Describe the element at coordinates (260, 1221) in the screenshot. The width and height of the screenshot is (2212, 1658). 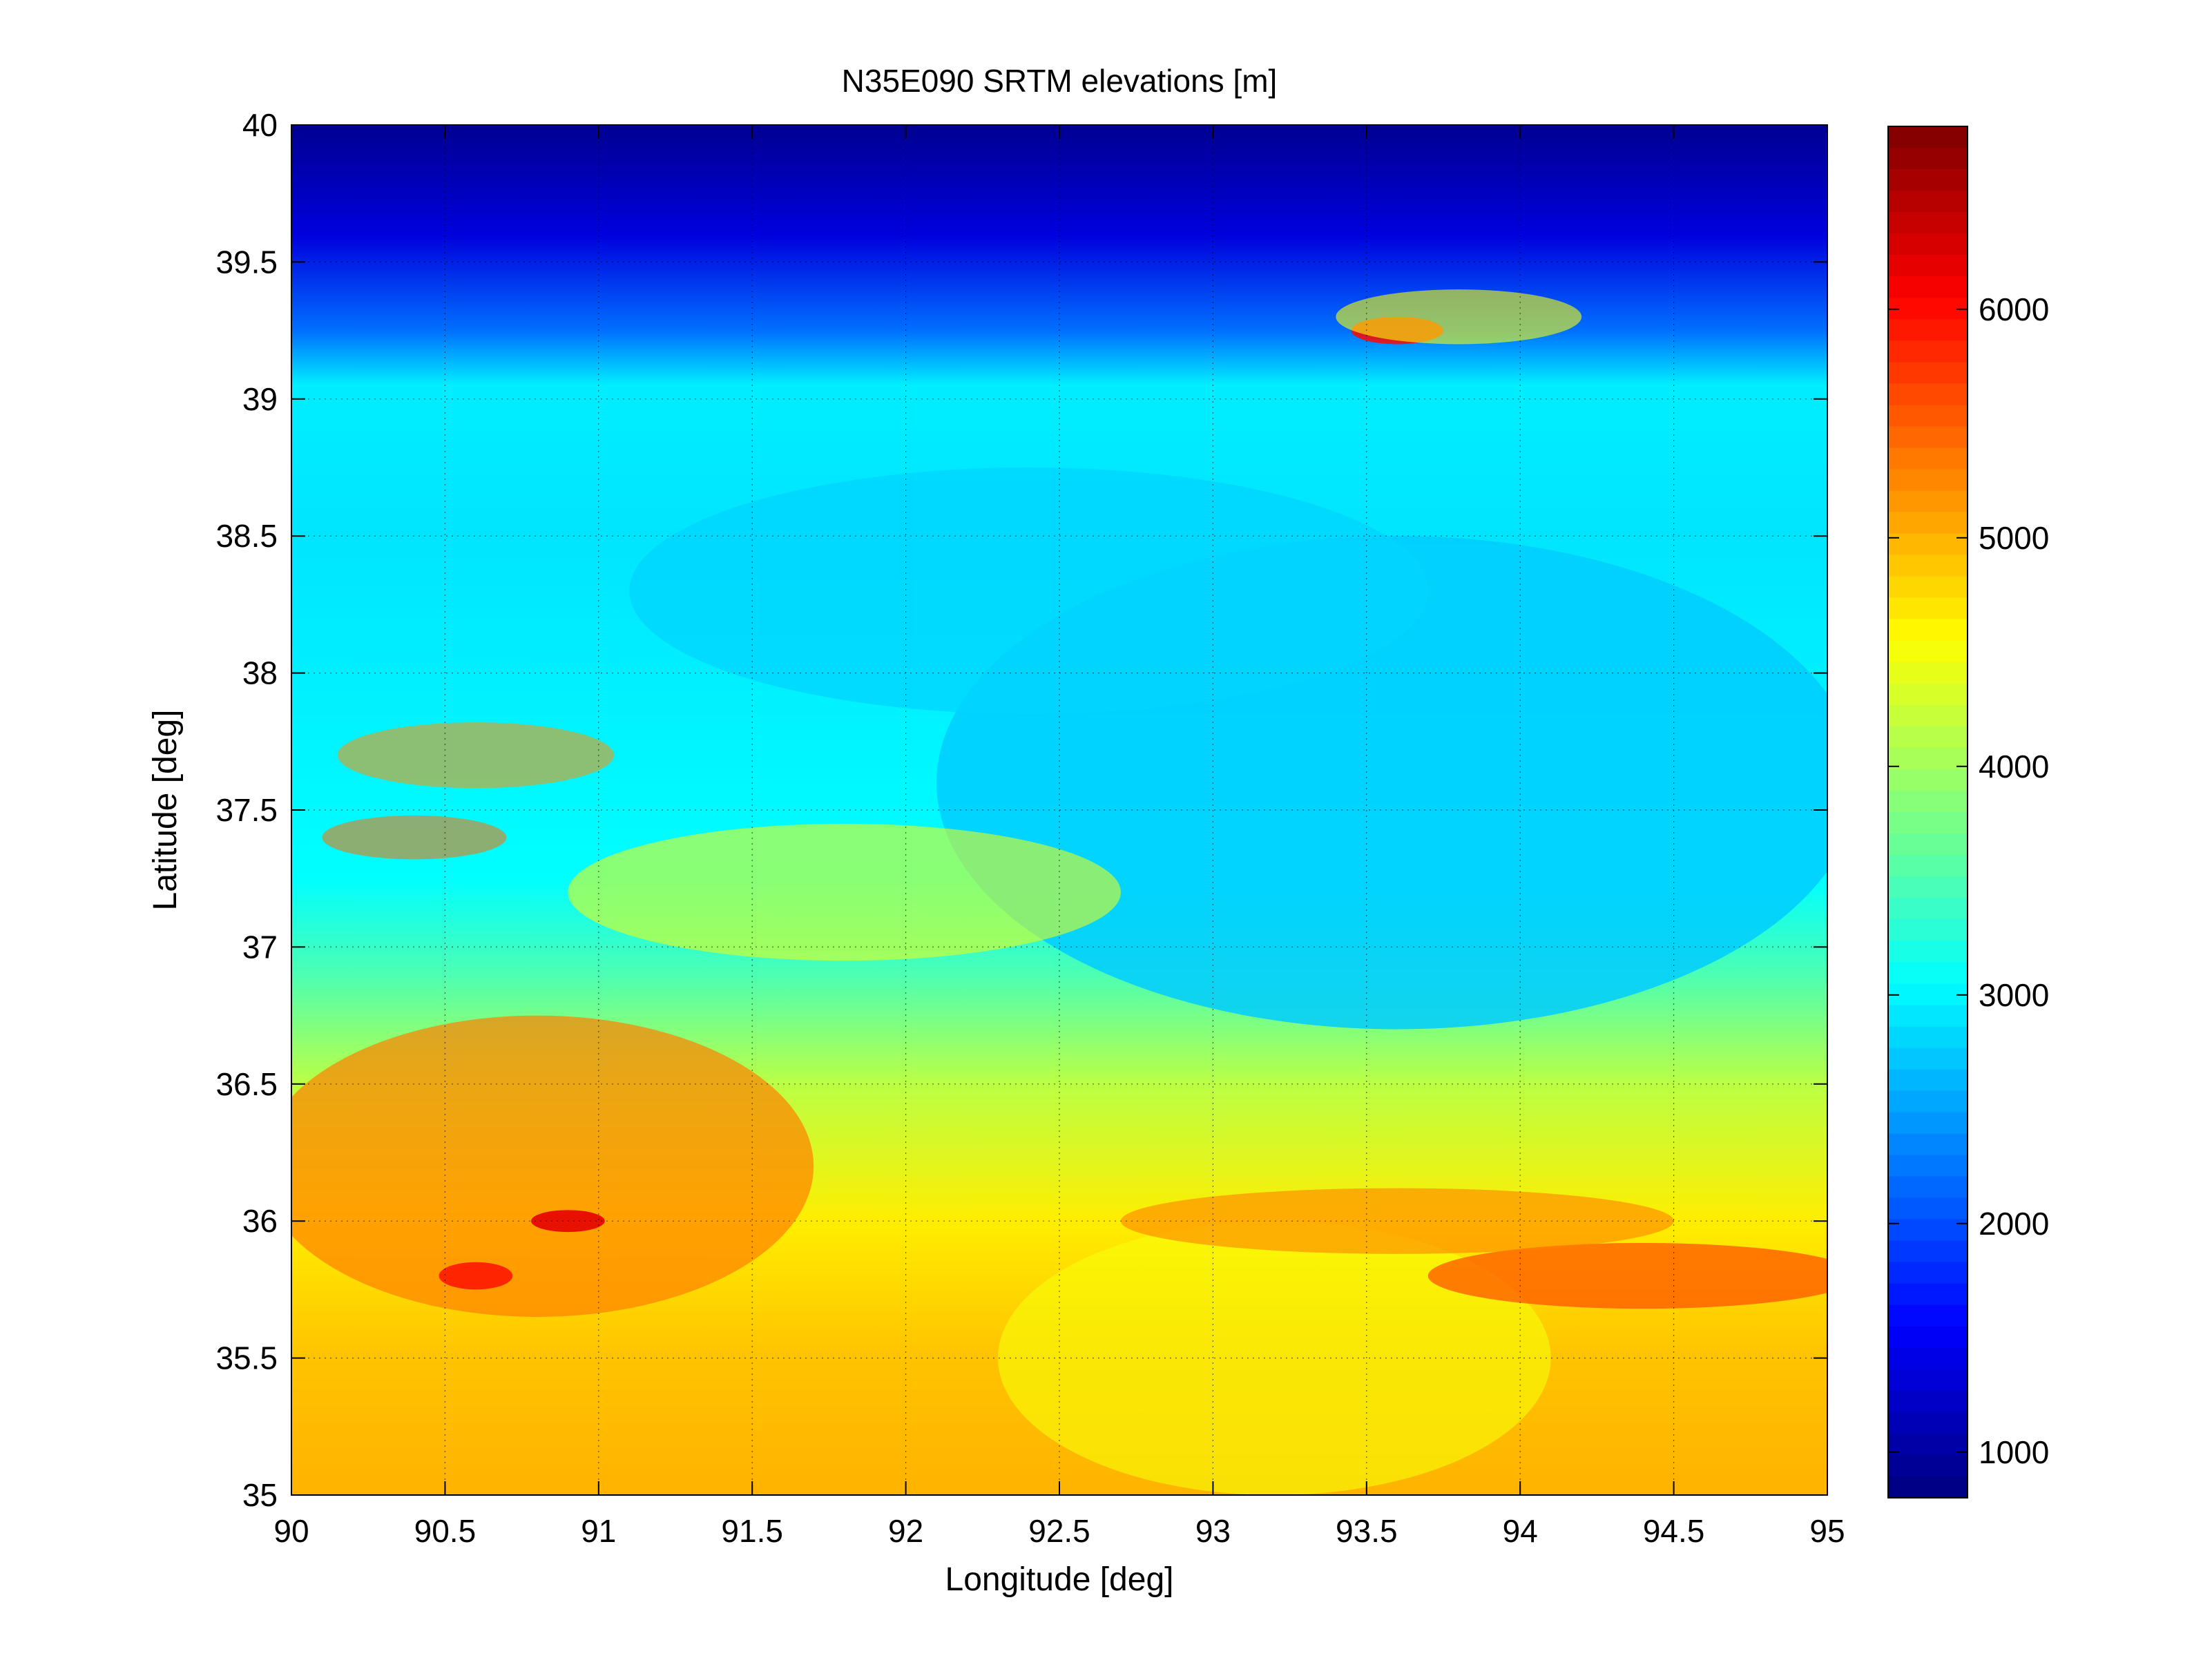
I see `y-tick-label: 36` at that location.